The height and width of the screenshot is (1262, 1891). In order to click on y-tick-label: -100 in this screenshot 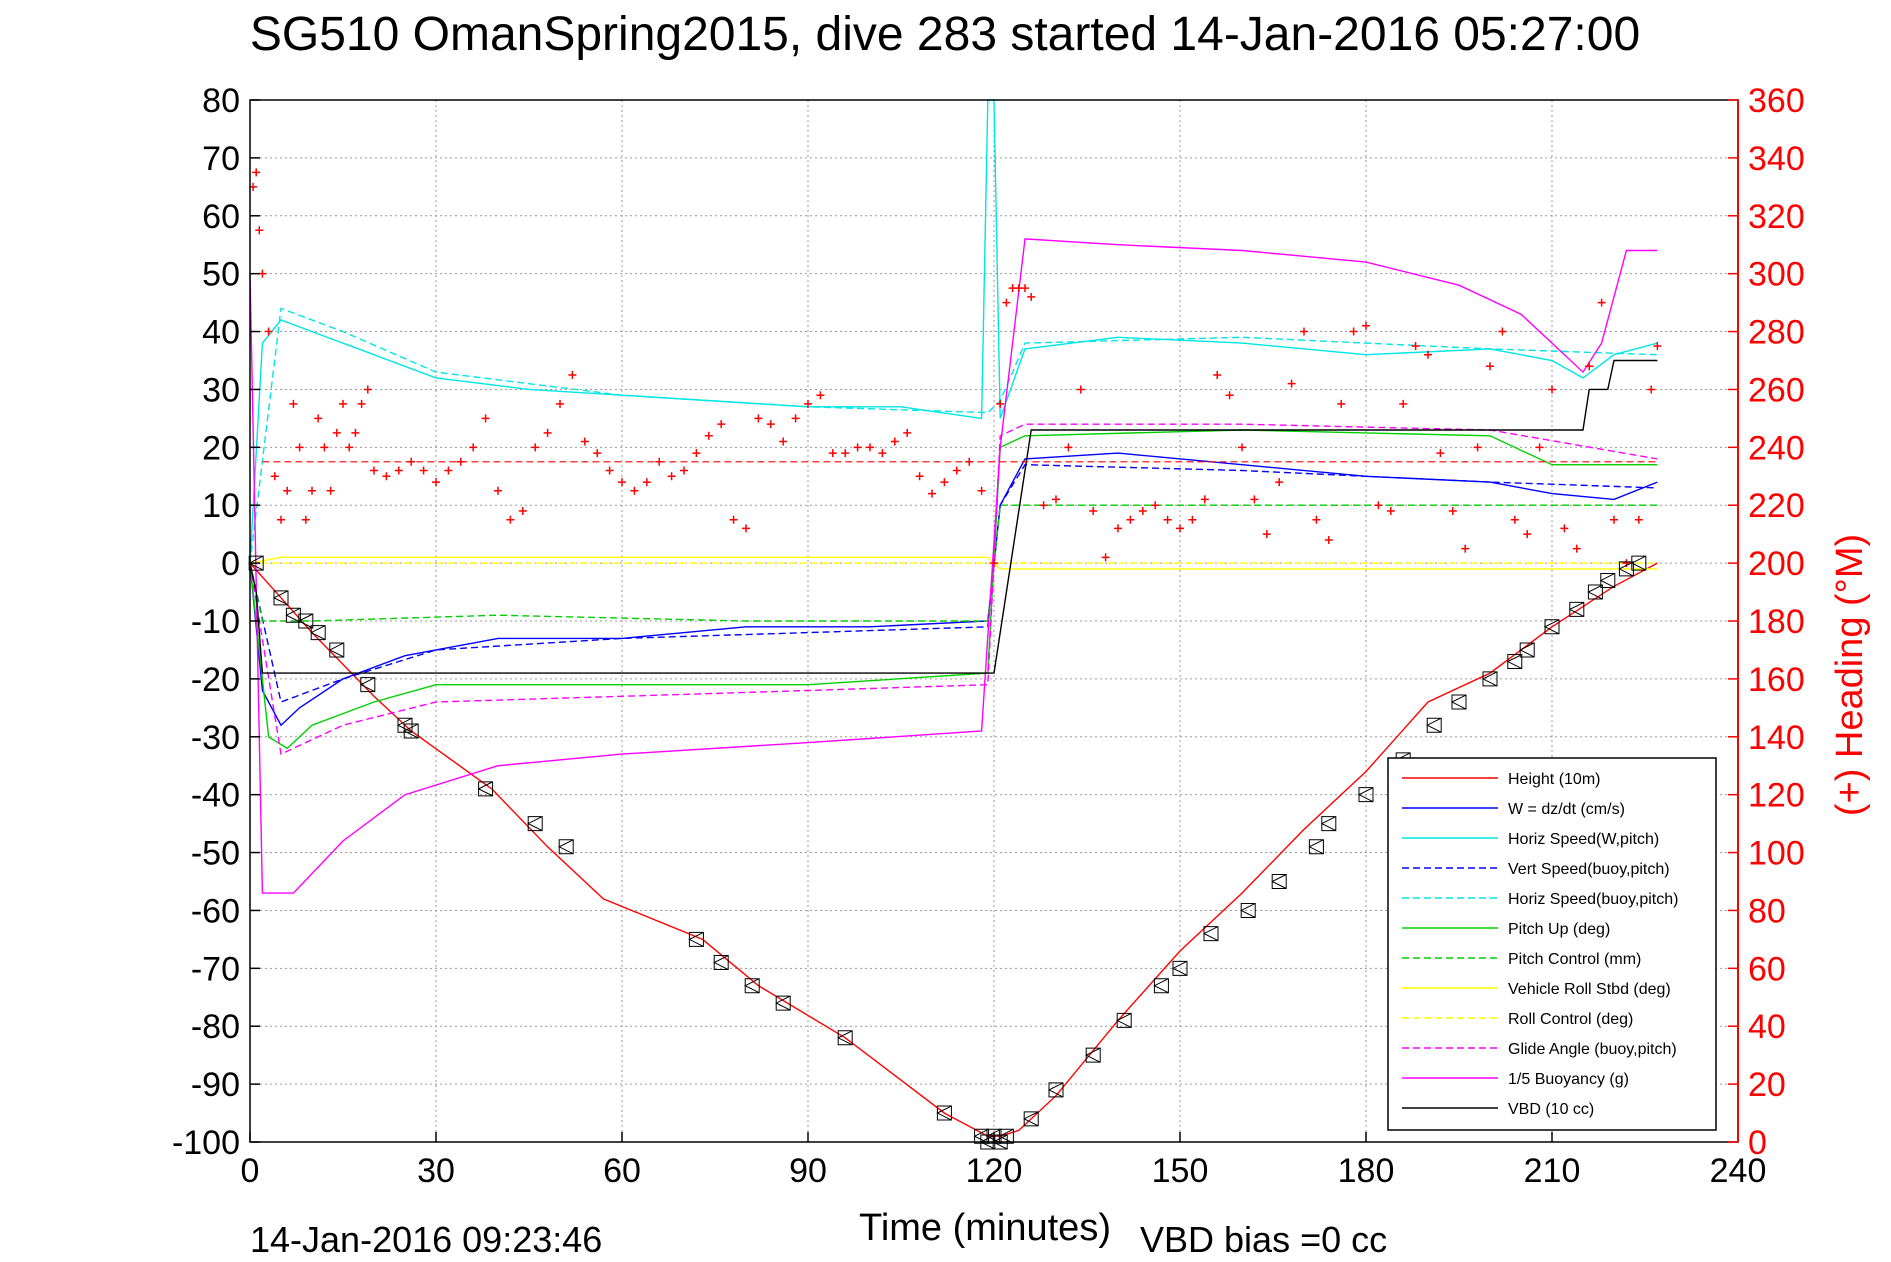, I will do `click(206, 1143)`.